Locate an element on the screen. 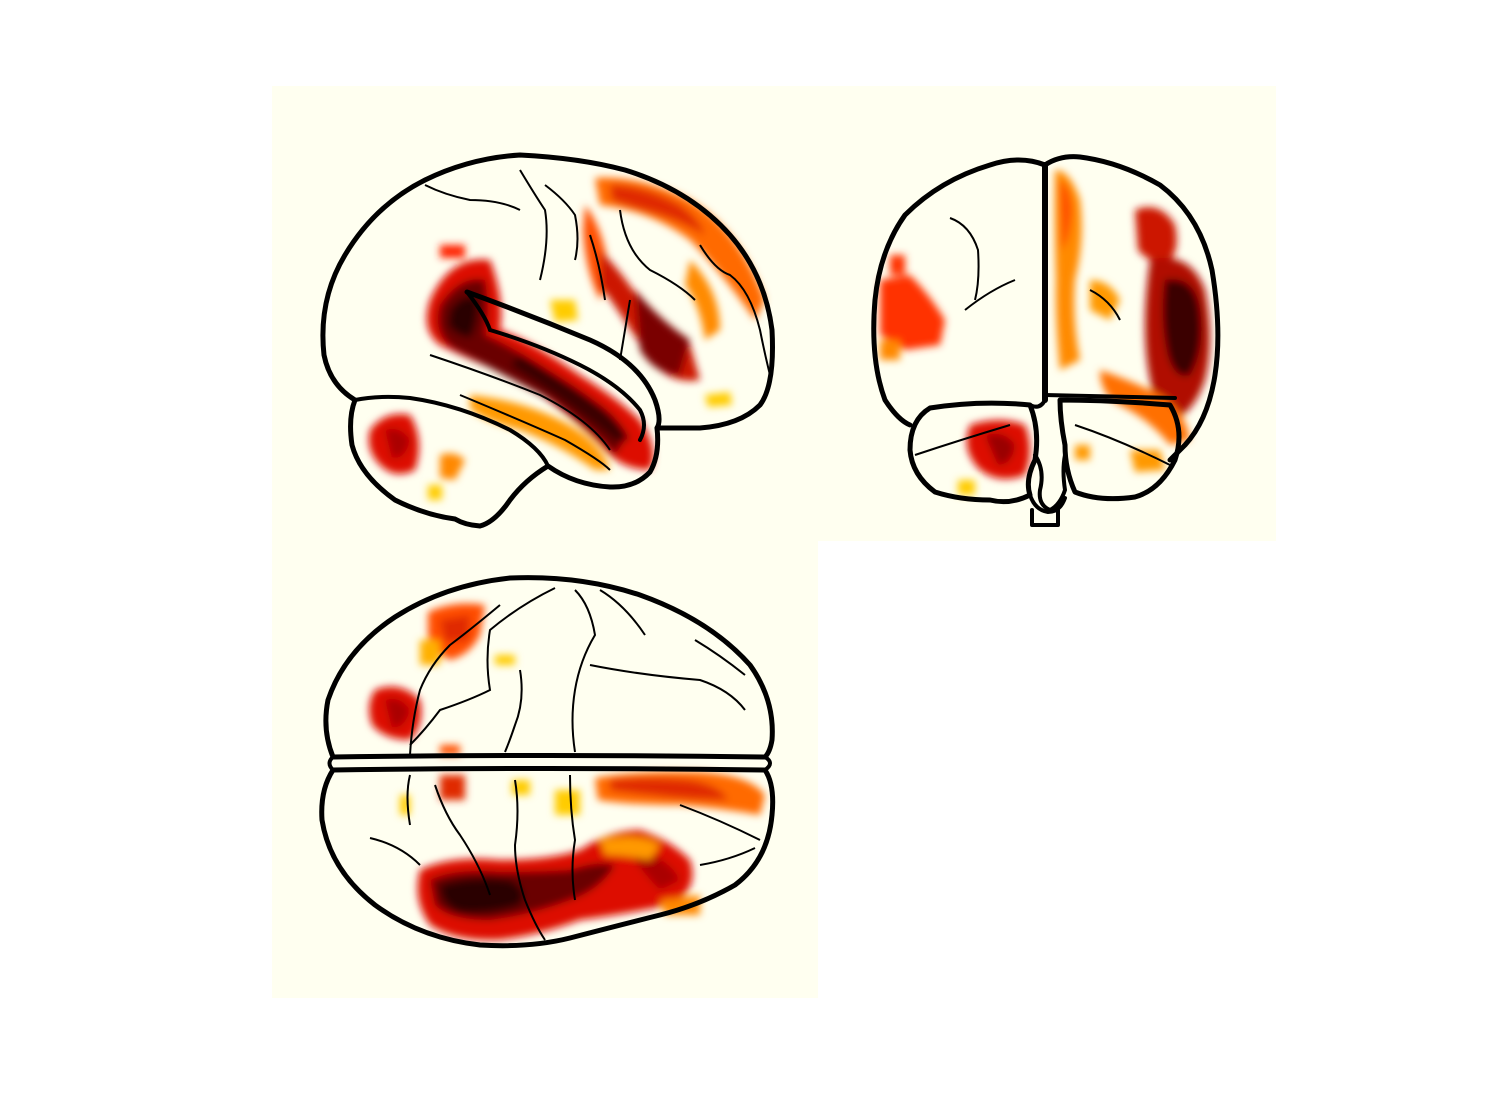  axial-view is located at coordinates (547, 762).